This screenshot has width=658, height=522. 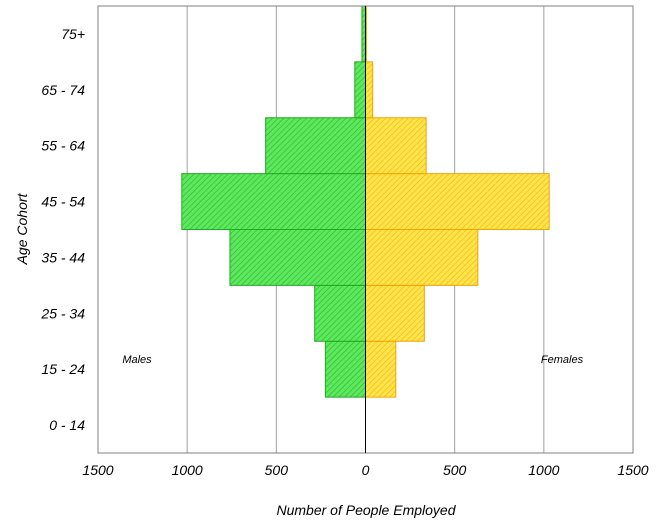 What do you see at coordinates (22, 228) in the screenshot?
I see `y-axis-title: Age Cohort` at bounding box center [22, 228].